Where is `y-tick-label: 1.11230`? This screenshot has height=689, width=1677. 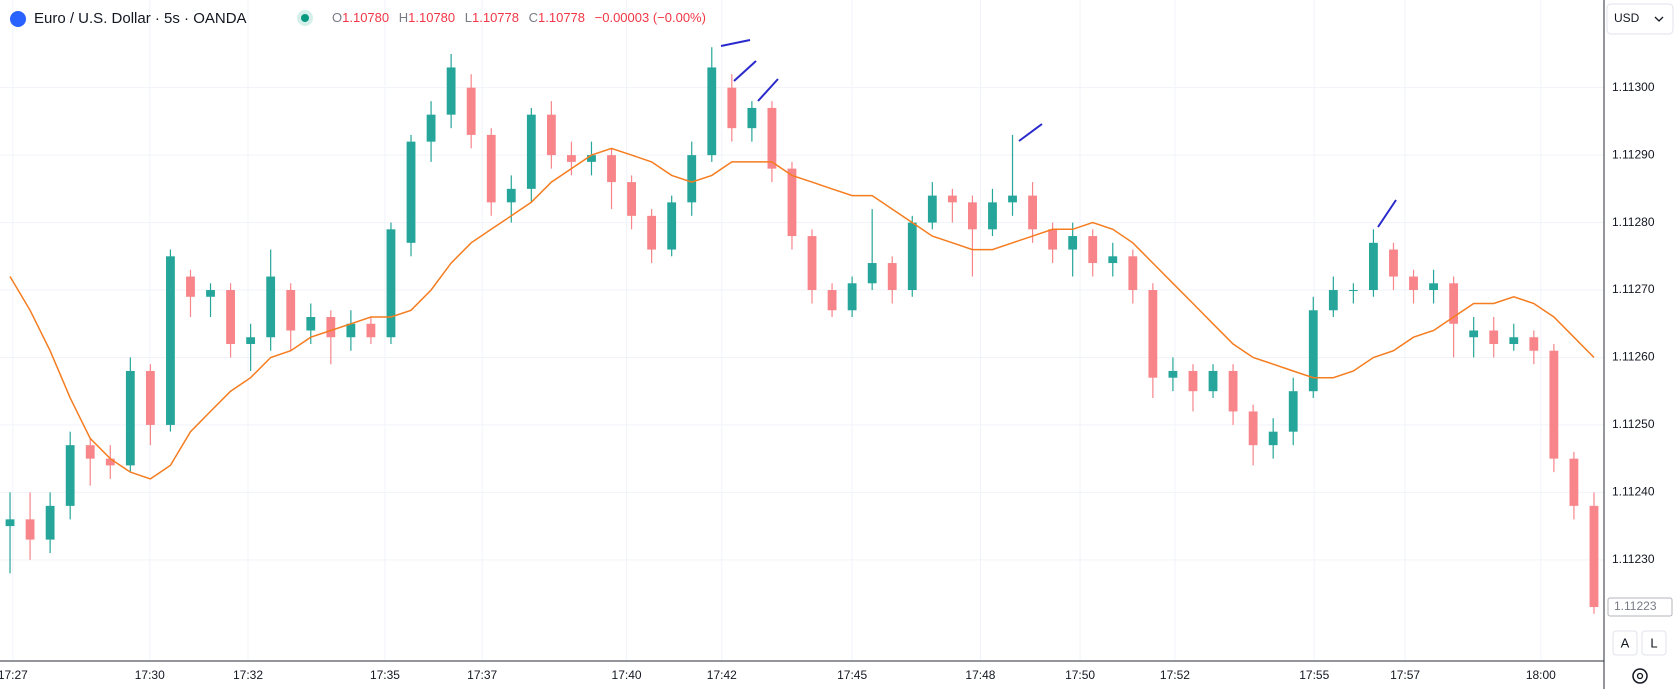 y-tick-label: 1.11230 is located at coordinates (1633, 559).